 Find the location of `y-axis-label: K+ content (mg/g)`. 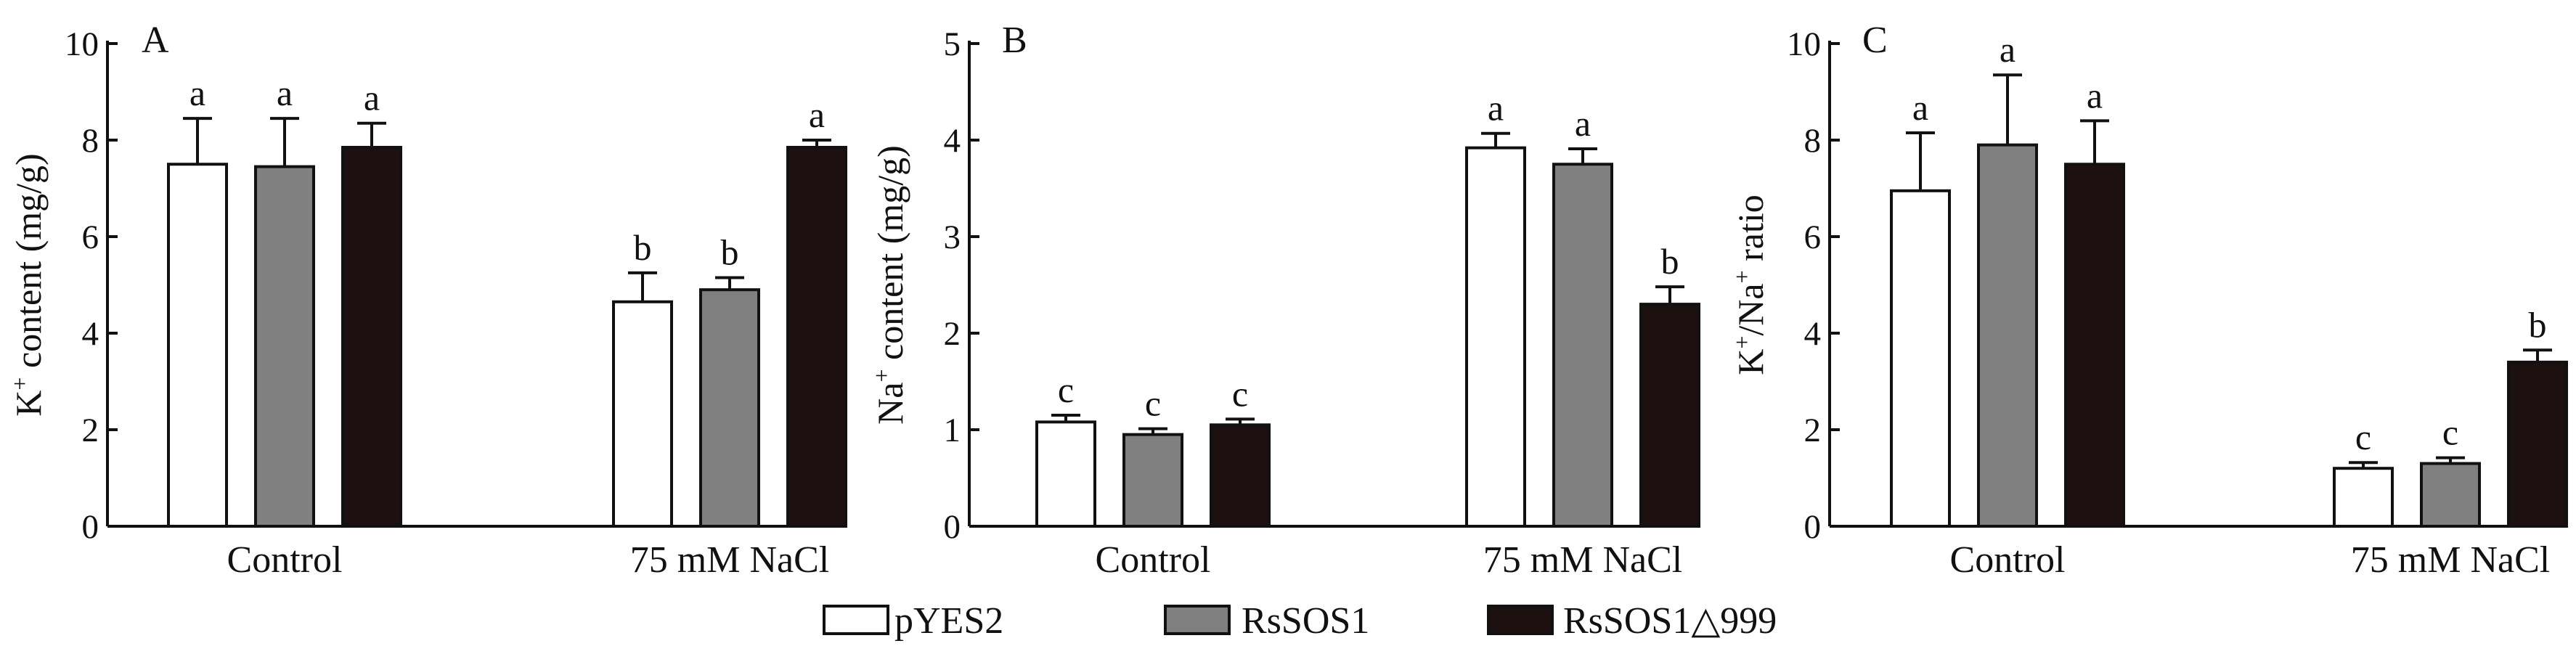

y-axis-label: K+ content (mg/g) is located at coordinates (28, 284).